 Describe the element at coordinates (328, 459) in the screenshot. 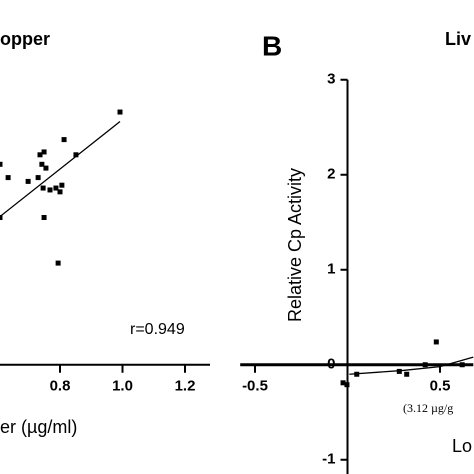

I see `y-tick-label: -1` at that location.